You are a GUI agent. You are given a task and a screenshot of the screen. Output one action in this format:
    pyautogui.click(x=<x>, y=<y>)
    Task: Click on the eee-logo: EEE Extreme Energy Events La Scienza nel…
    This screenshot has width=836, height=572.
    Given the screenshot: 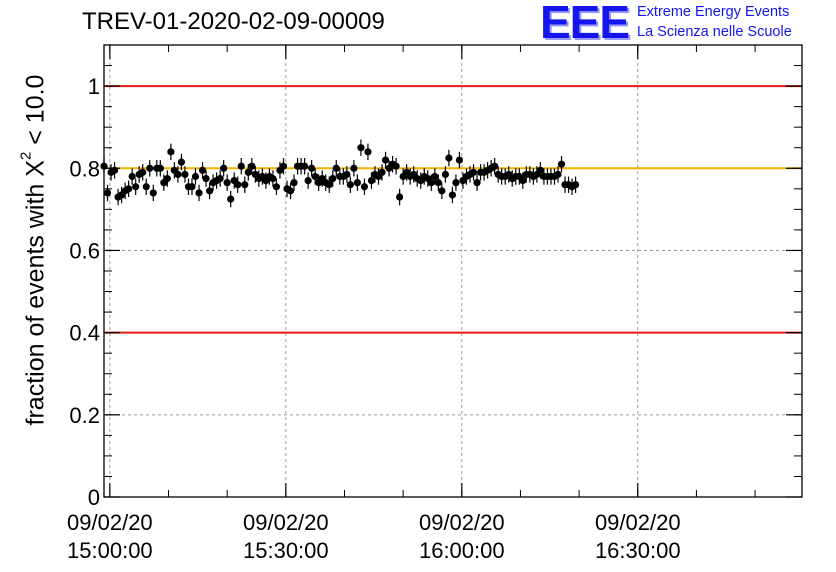 What is the action you would take?
    pyautogui.click(x=687, y=24)
    